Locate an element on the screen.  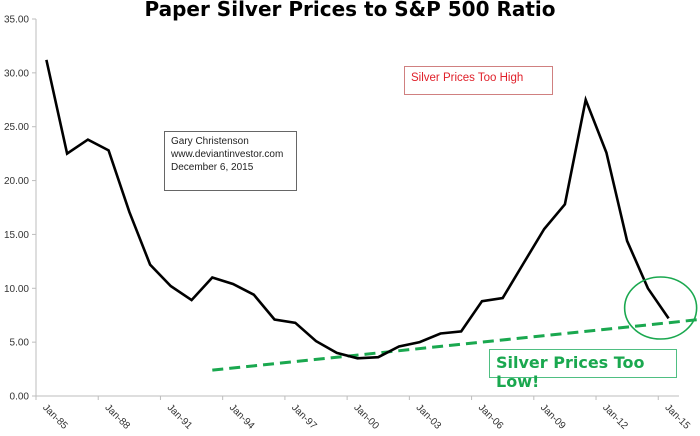
x-tick-label: Jan-12 is located at coordinates (615, 417).